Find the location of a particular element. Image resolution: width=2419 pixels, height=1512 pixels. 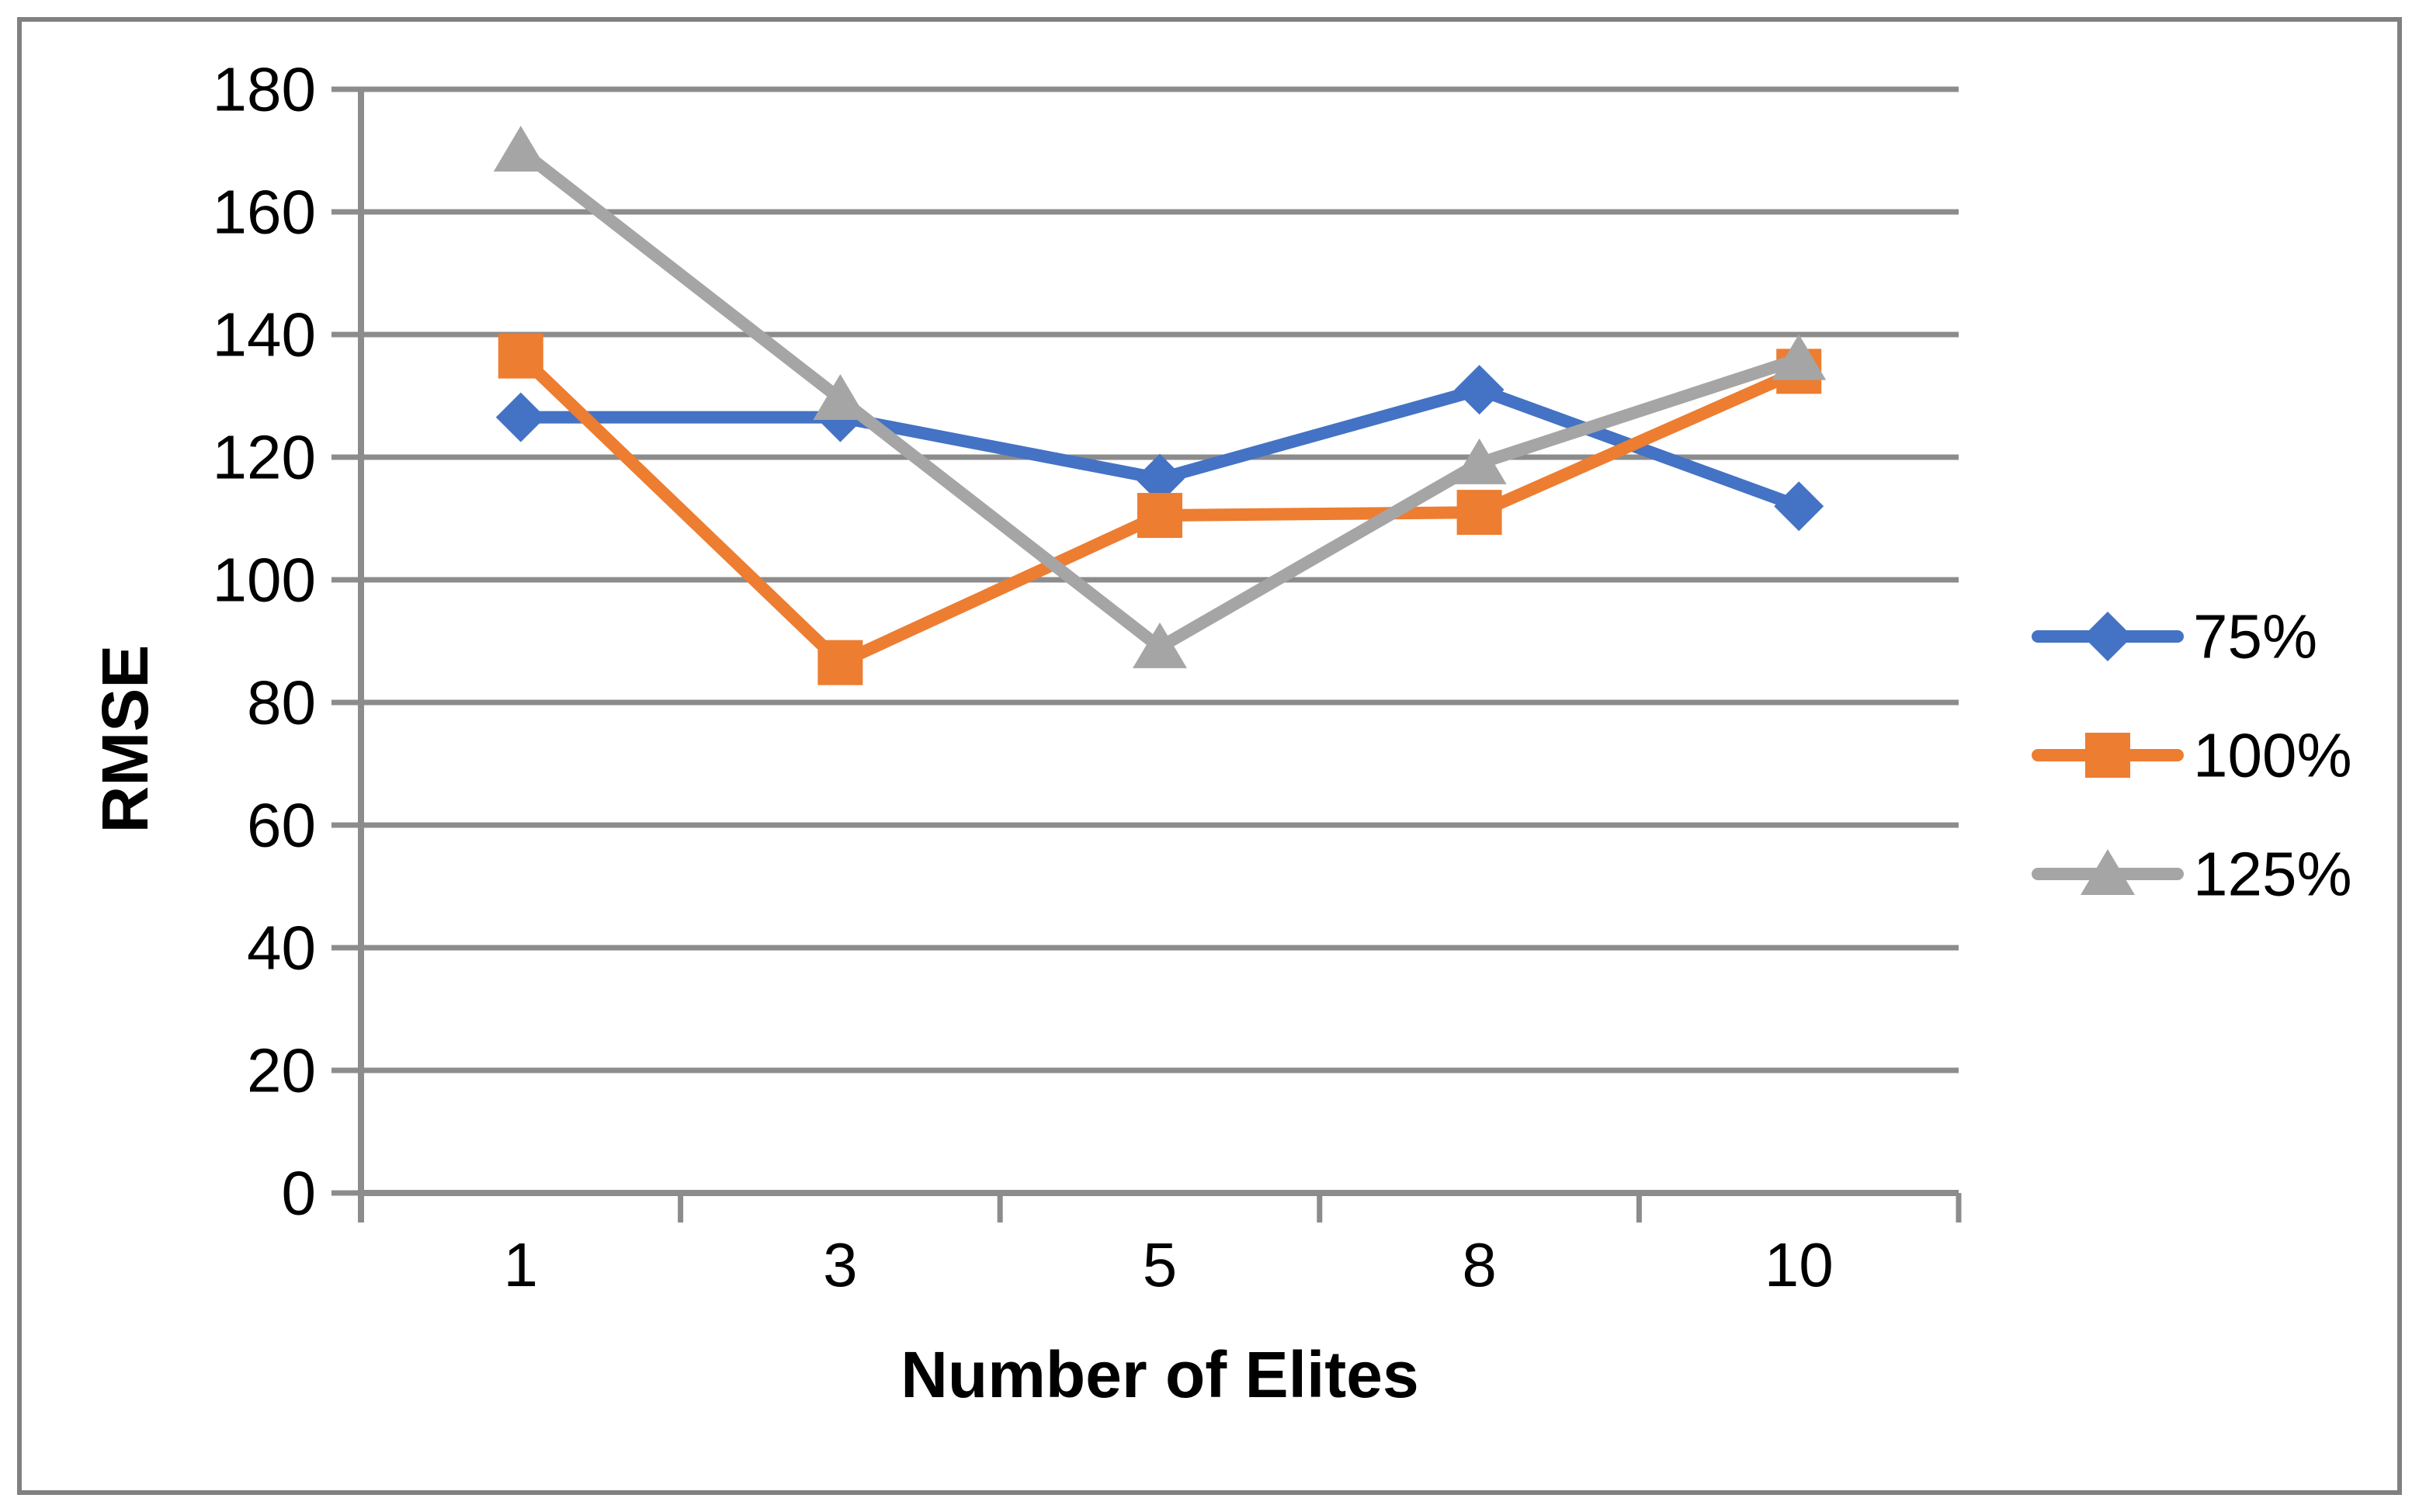

y-tick-label: 40 is located at coordinates (281, 948).